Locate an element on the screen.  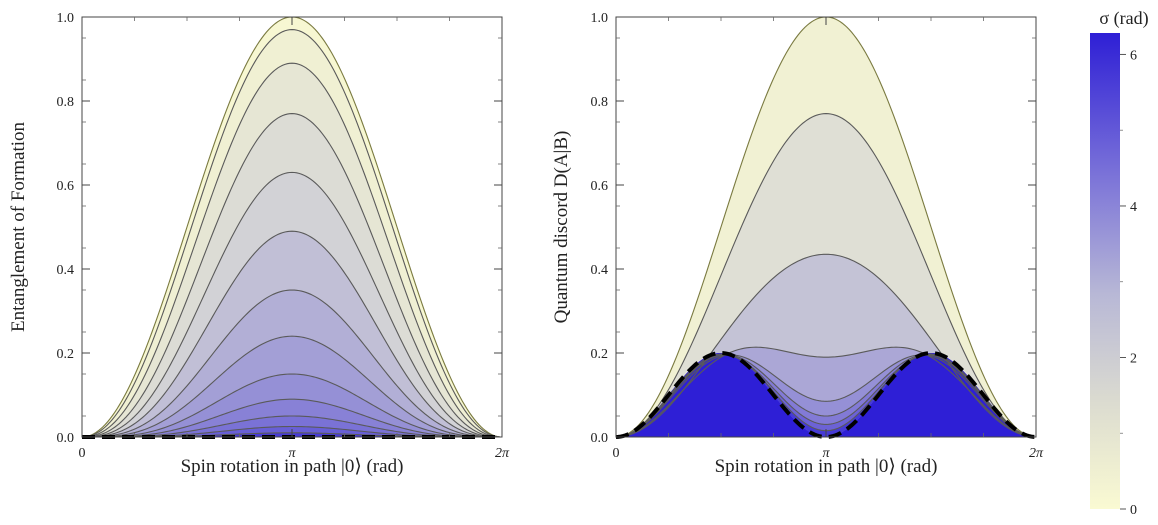
colorbar-tick-label: 4 is located at coordinates (1133, 207).